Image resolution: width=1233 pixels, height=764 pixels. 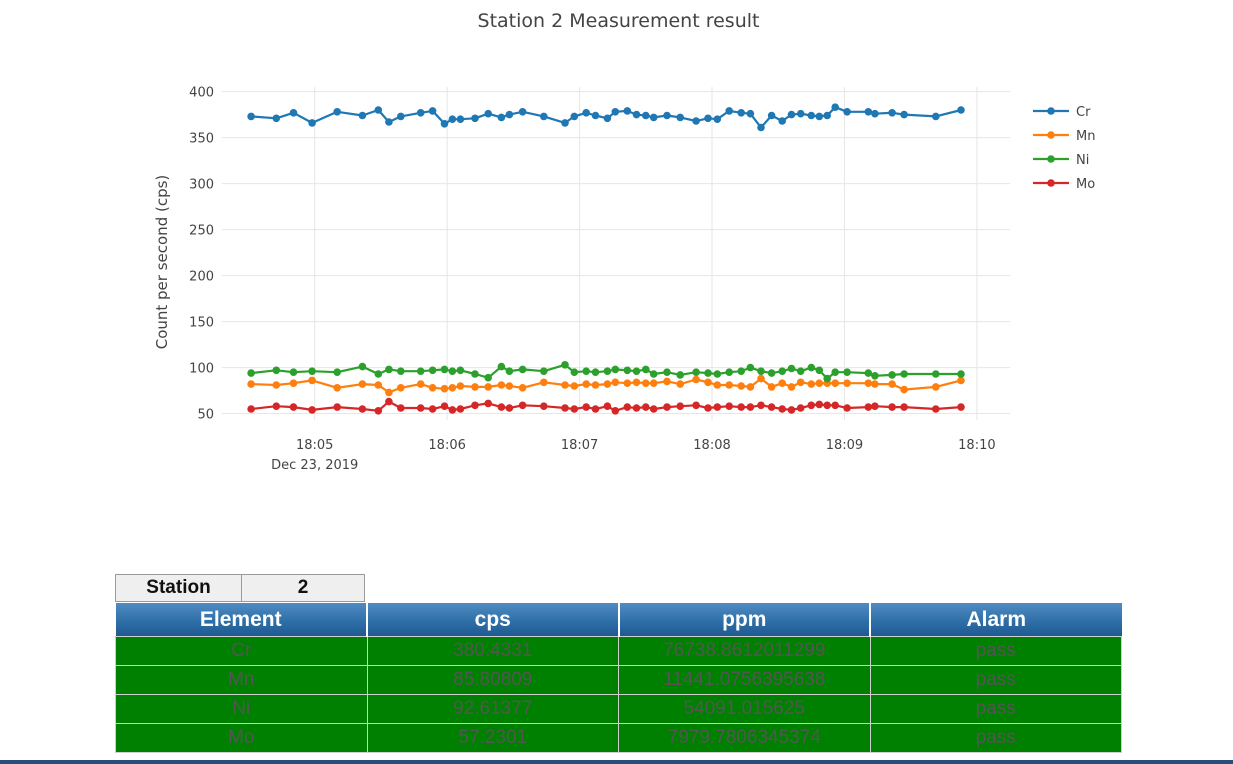 What do you see at coordinates (241, 620) in the screenshot?
I see `column-header-element: Element` at bounding box center [241, 620].